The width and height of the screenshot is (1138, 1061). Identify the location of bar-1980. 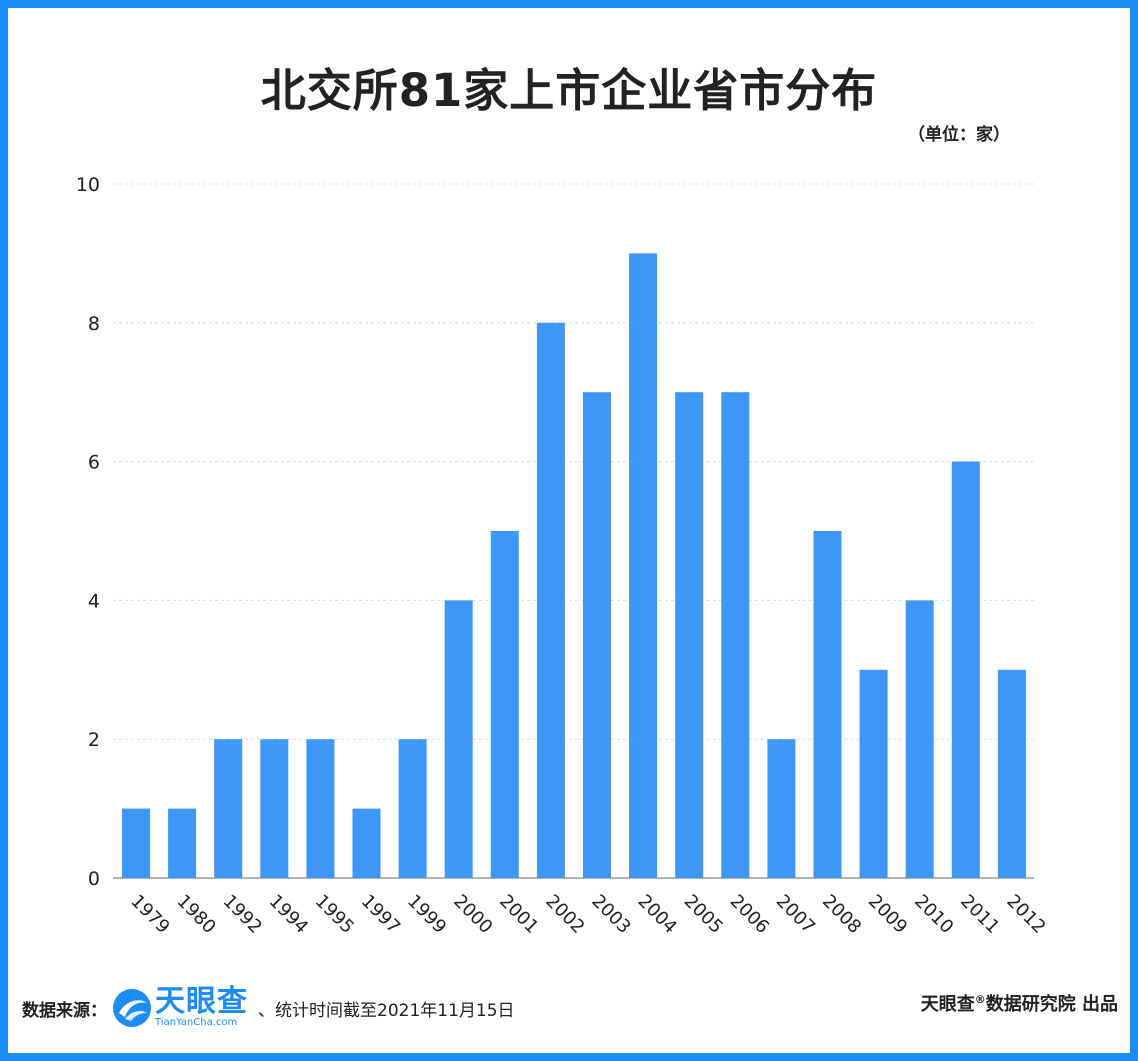
(182, 843).